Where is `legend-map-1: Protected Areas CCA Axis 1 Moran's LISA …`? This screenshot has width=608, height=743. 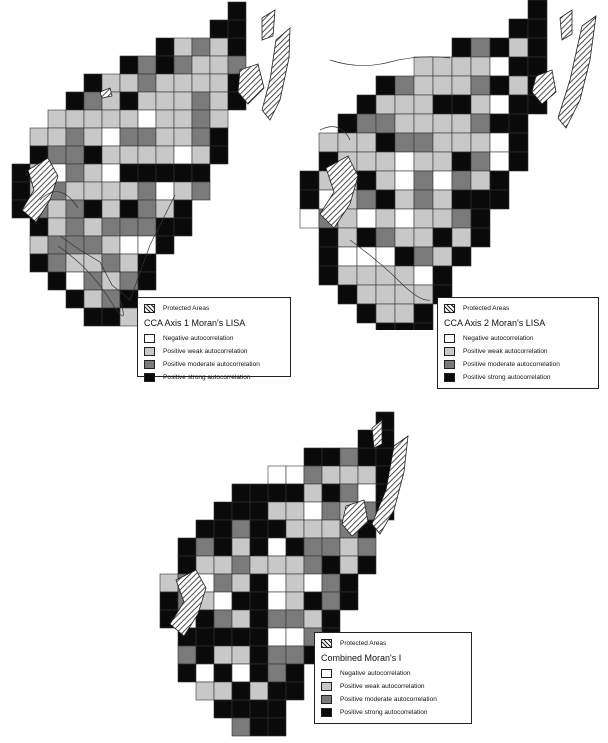 legend-map-1: Protected Areas CCA Axis 1 Moran's LISA … is located at coordinates (214, 339).